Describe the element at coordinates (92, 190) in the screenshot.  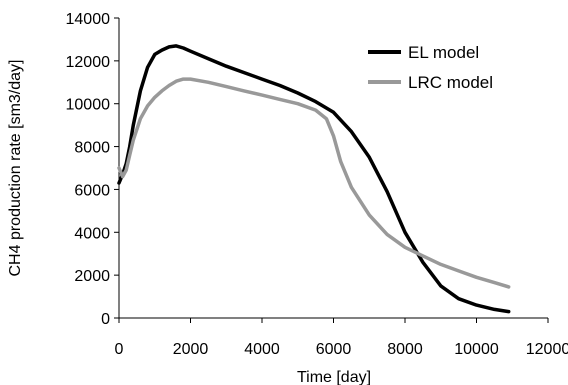
I see `y-tick-label: 6000` at that location.